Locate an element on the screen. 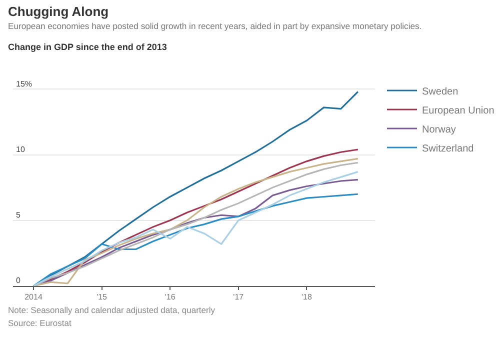 The width and height of the screenshot is (500, 352). y-tick-label: 15% is located at coordinates (24, 83).